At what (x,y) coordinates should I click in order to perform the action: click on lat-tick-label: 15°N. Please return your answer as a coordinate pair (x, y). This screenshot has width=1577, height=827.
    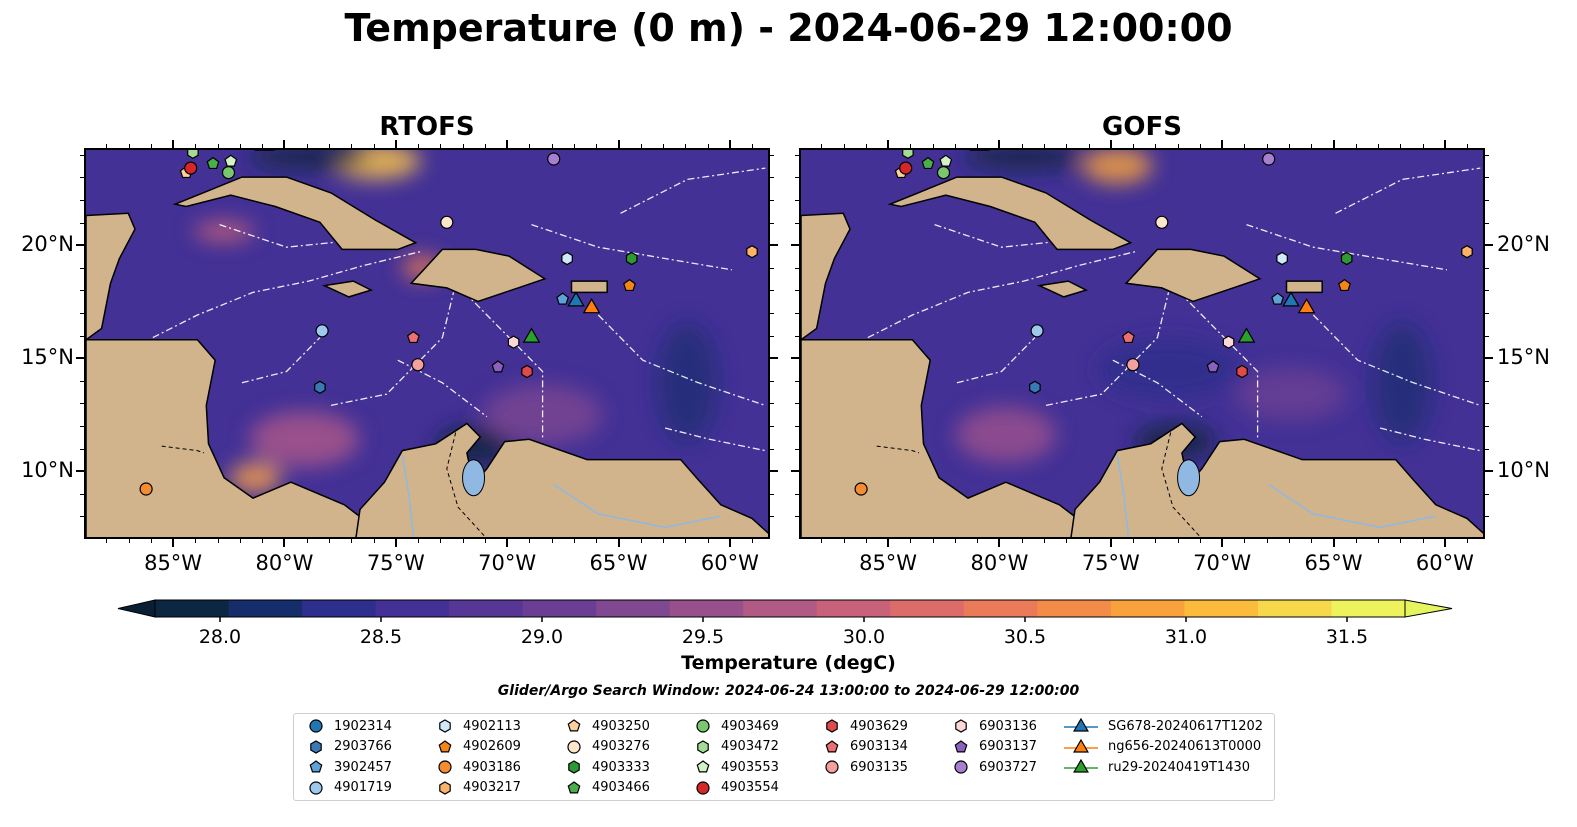
    Looking at the image, I should click on (47, 357).